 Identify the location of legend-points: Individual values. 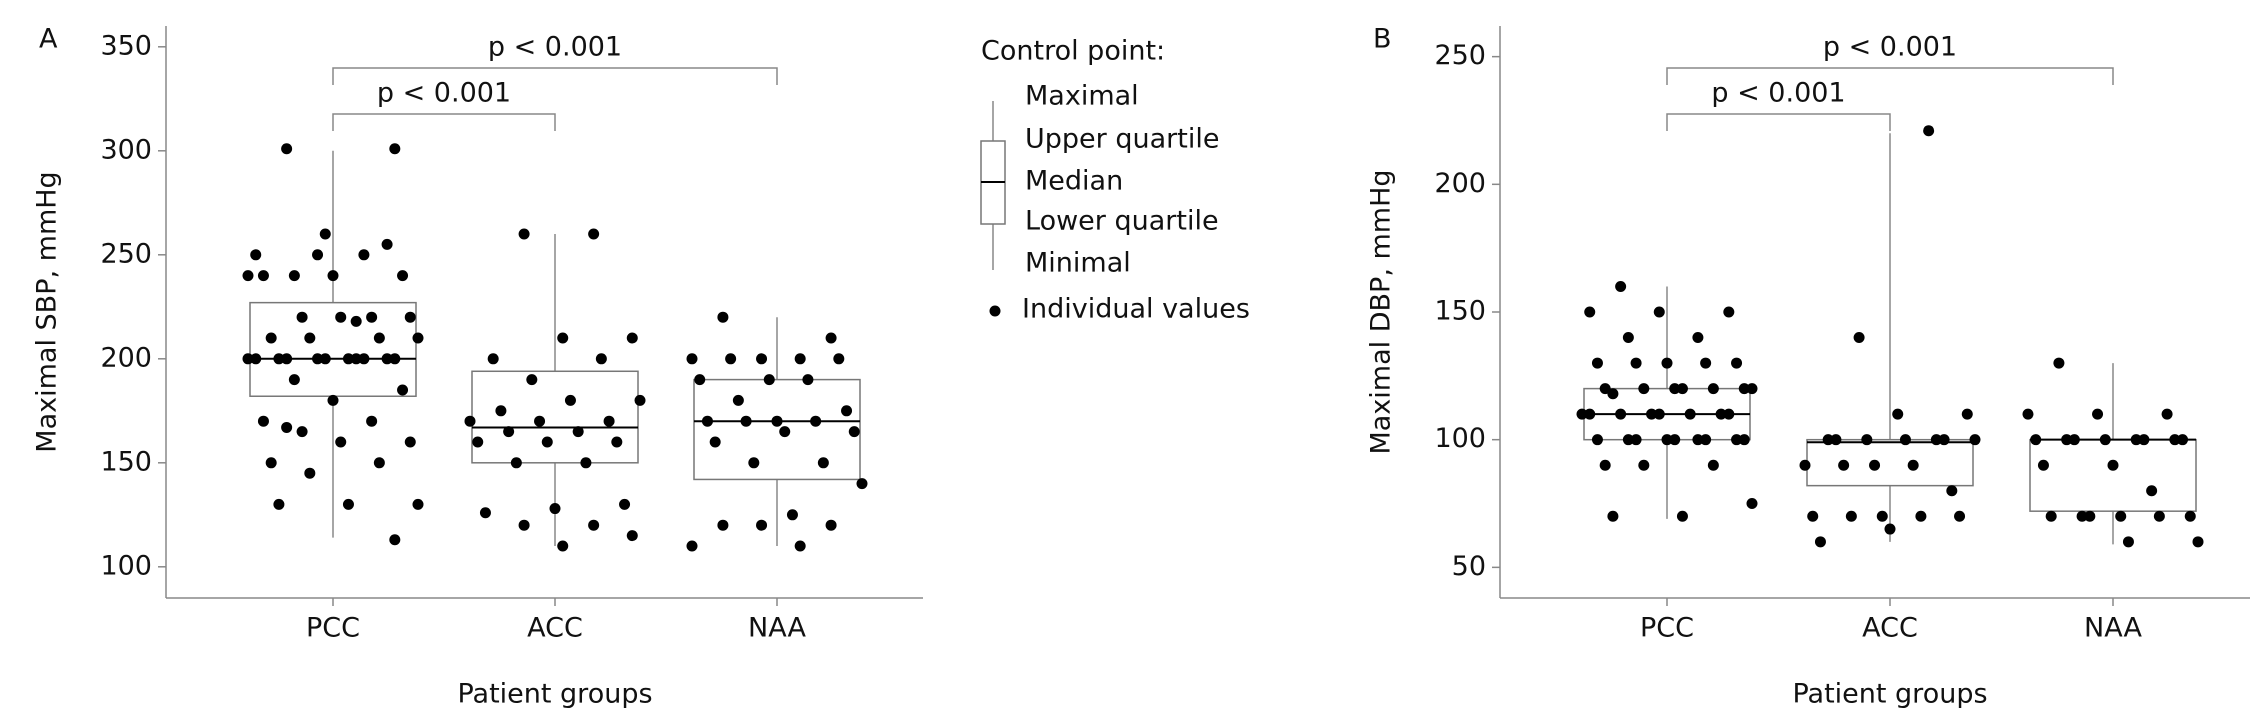
(1136, 309).